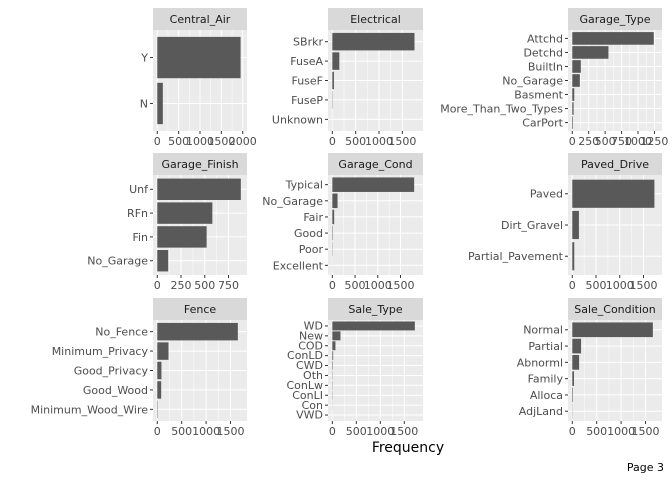 This screenshot has height=485, width=672. I want to click on panel-title: Sale_Type, so click(375, 309).